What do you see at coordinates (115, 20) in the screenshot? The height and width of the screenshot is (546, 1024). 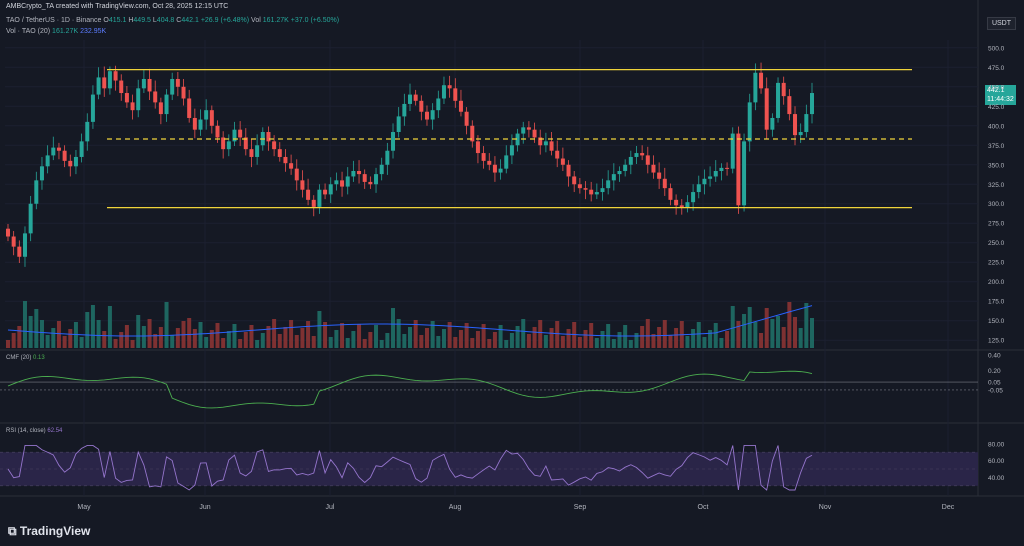 I see `ohlc-open: O415.1` at bounding box center [115, 20].